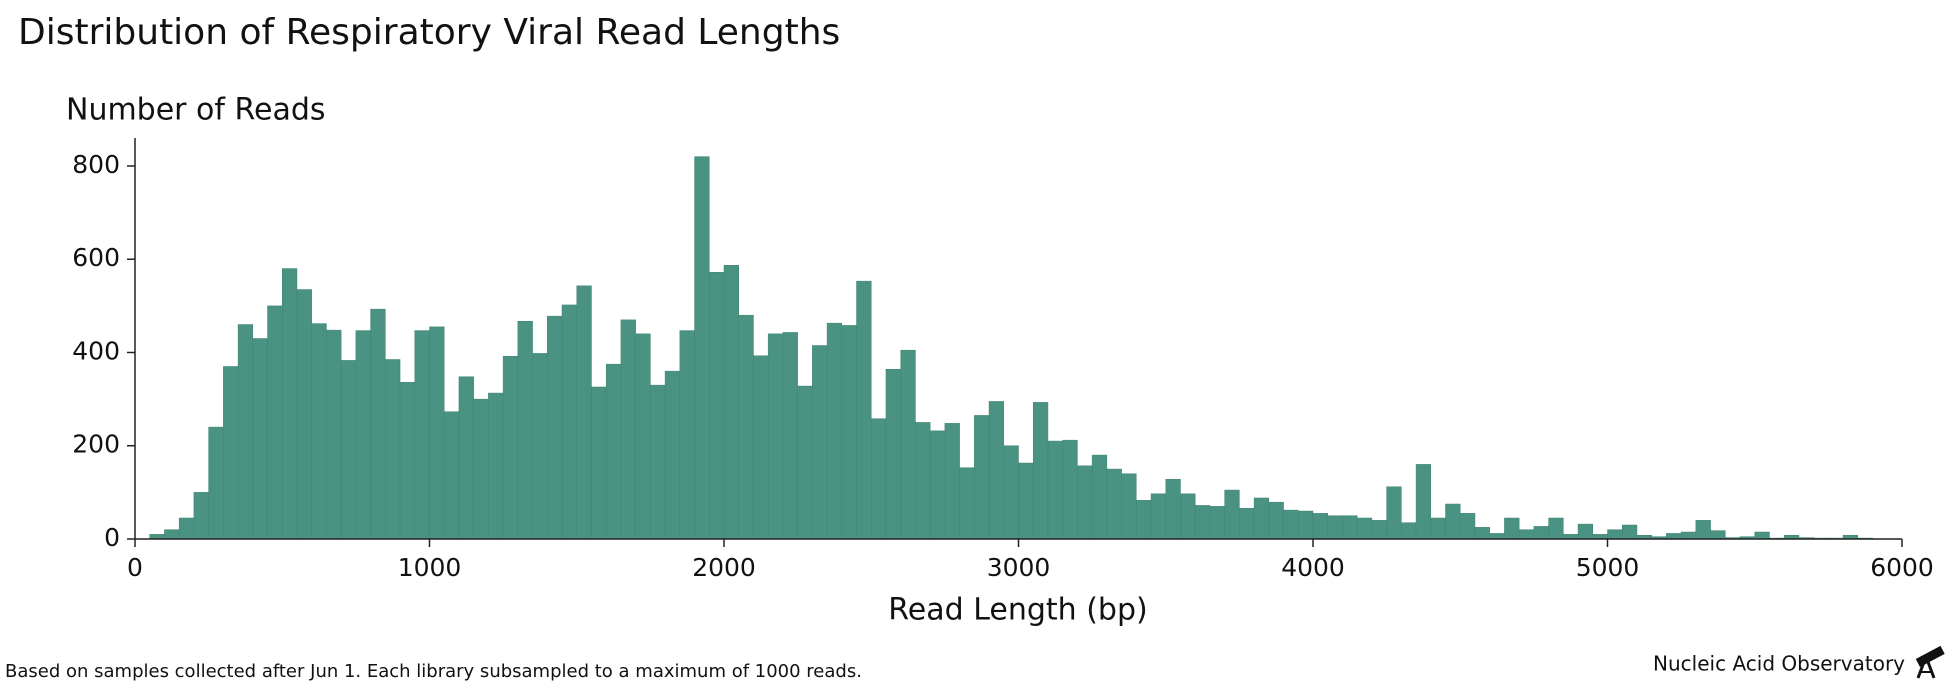 The height and width of the screenshot is (686, 1952). What do you see at coordinates (1779, 664) in the screenshot?
I see `credit: Nucleic Acid Observatory` at bounding box center [1779, 664].